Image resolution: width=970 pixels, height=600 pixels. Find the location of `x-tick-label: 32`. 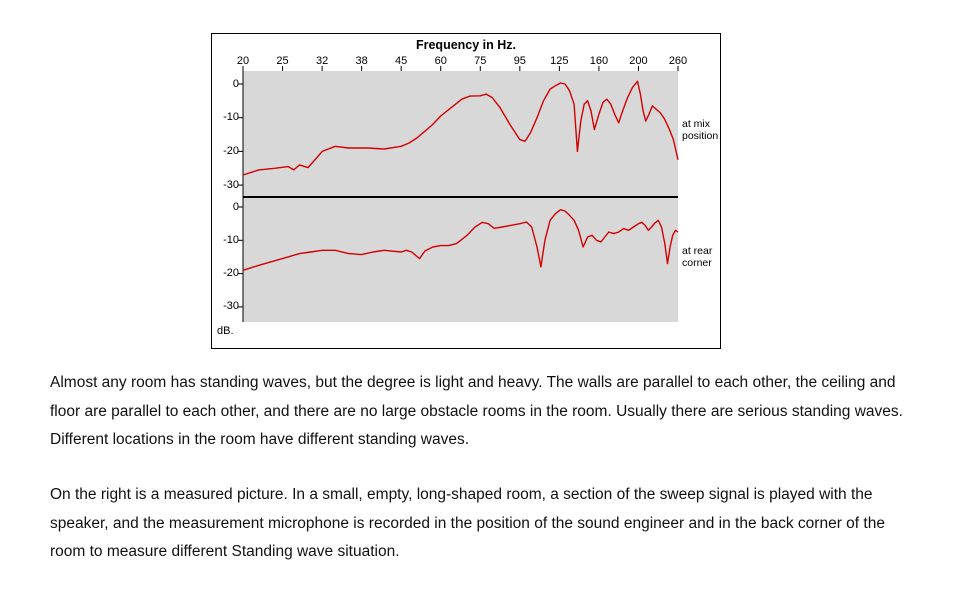

x-tick-label: 32 is located at coordinates (322, 61).